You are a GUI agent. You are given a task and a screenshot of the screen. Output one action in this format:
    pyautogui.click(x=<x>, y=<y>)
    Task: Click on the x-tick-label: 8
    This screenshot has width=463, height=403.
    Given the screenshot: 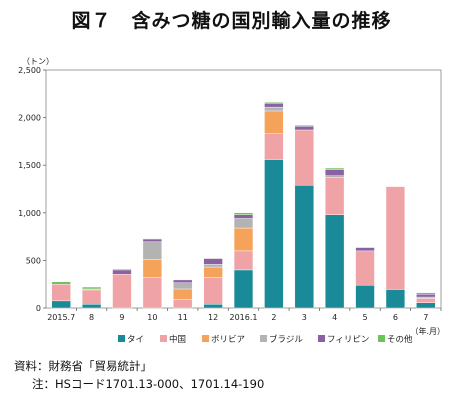 What is the action you would take?
    pyautogui.click(x=91, y=317)
    